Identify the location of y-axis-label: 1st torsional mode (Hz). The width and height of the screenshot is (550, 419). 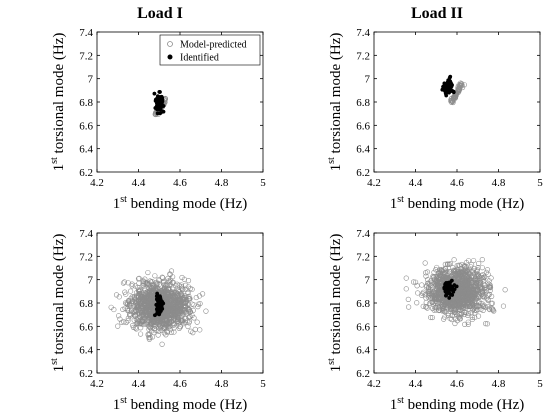
(58, 102).